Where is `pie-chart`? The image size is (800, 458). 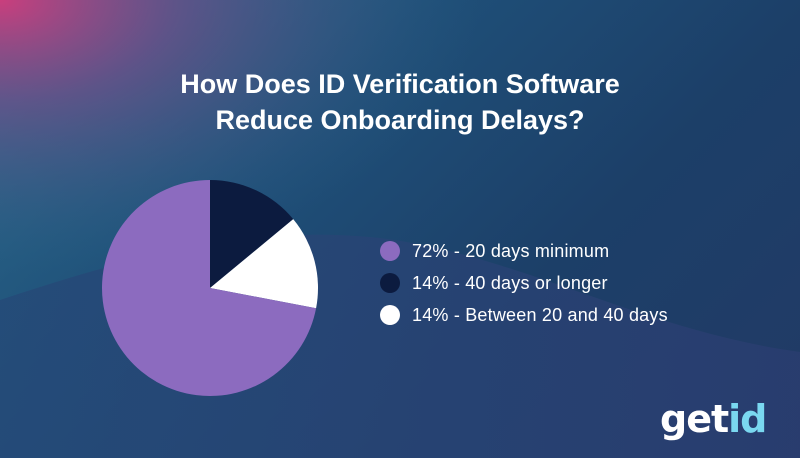
pie-chart is located at coordinates (209, 288).